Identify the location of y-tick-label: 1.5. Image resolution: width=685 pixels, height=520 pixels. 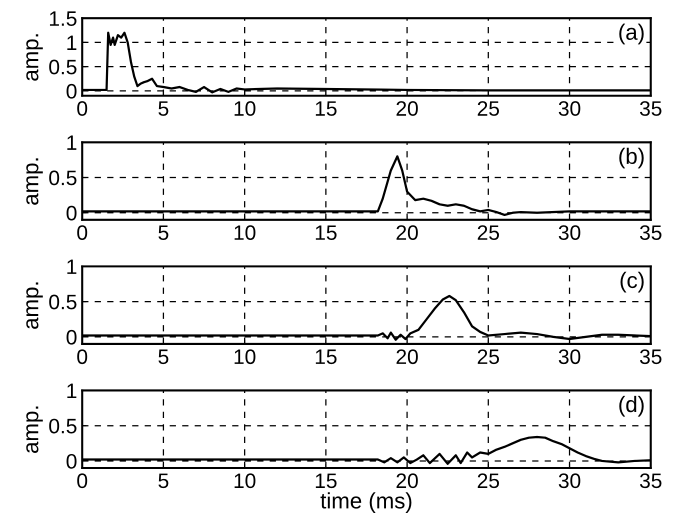
(63, 18).